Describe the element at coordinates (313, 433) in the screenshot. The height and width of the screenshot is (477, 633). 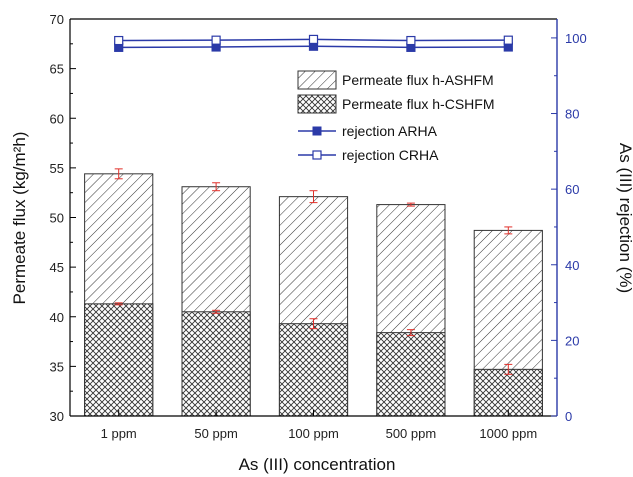
I see `x-tick-label-3: 100 ppm` at that location.